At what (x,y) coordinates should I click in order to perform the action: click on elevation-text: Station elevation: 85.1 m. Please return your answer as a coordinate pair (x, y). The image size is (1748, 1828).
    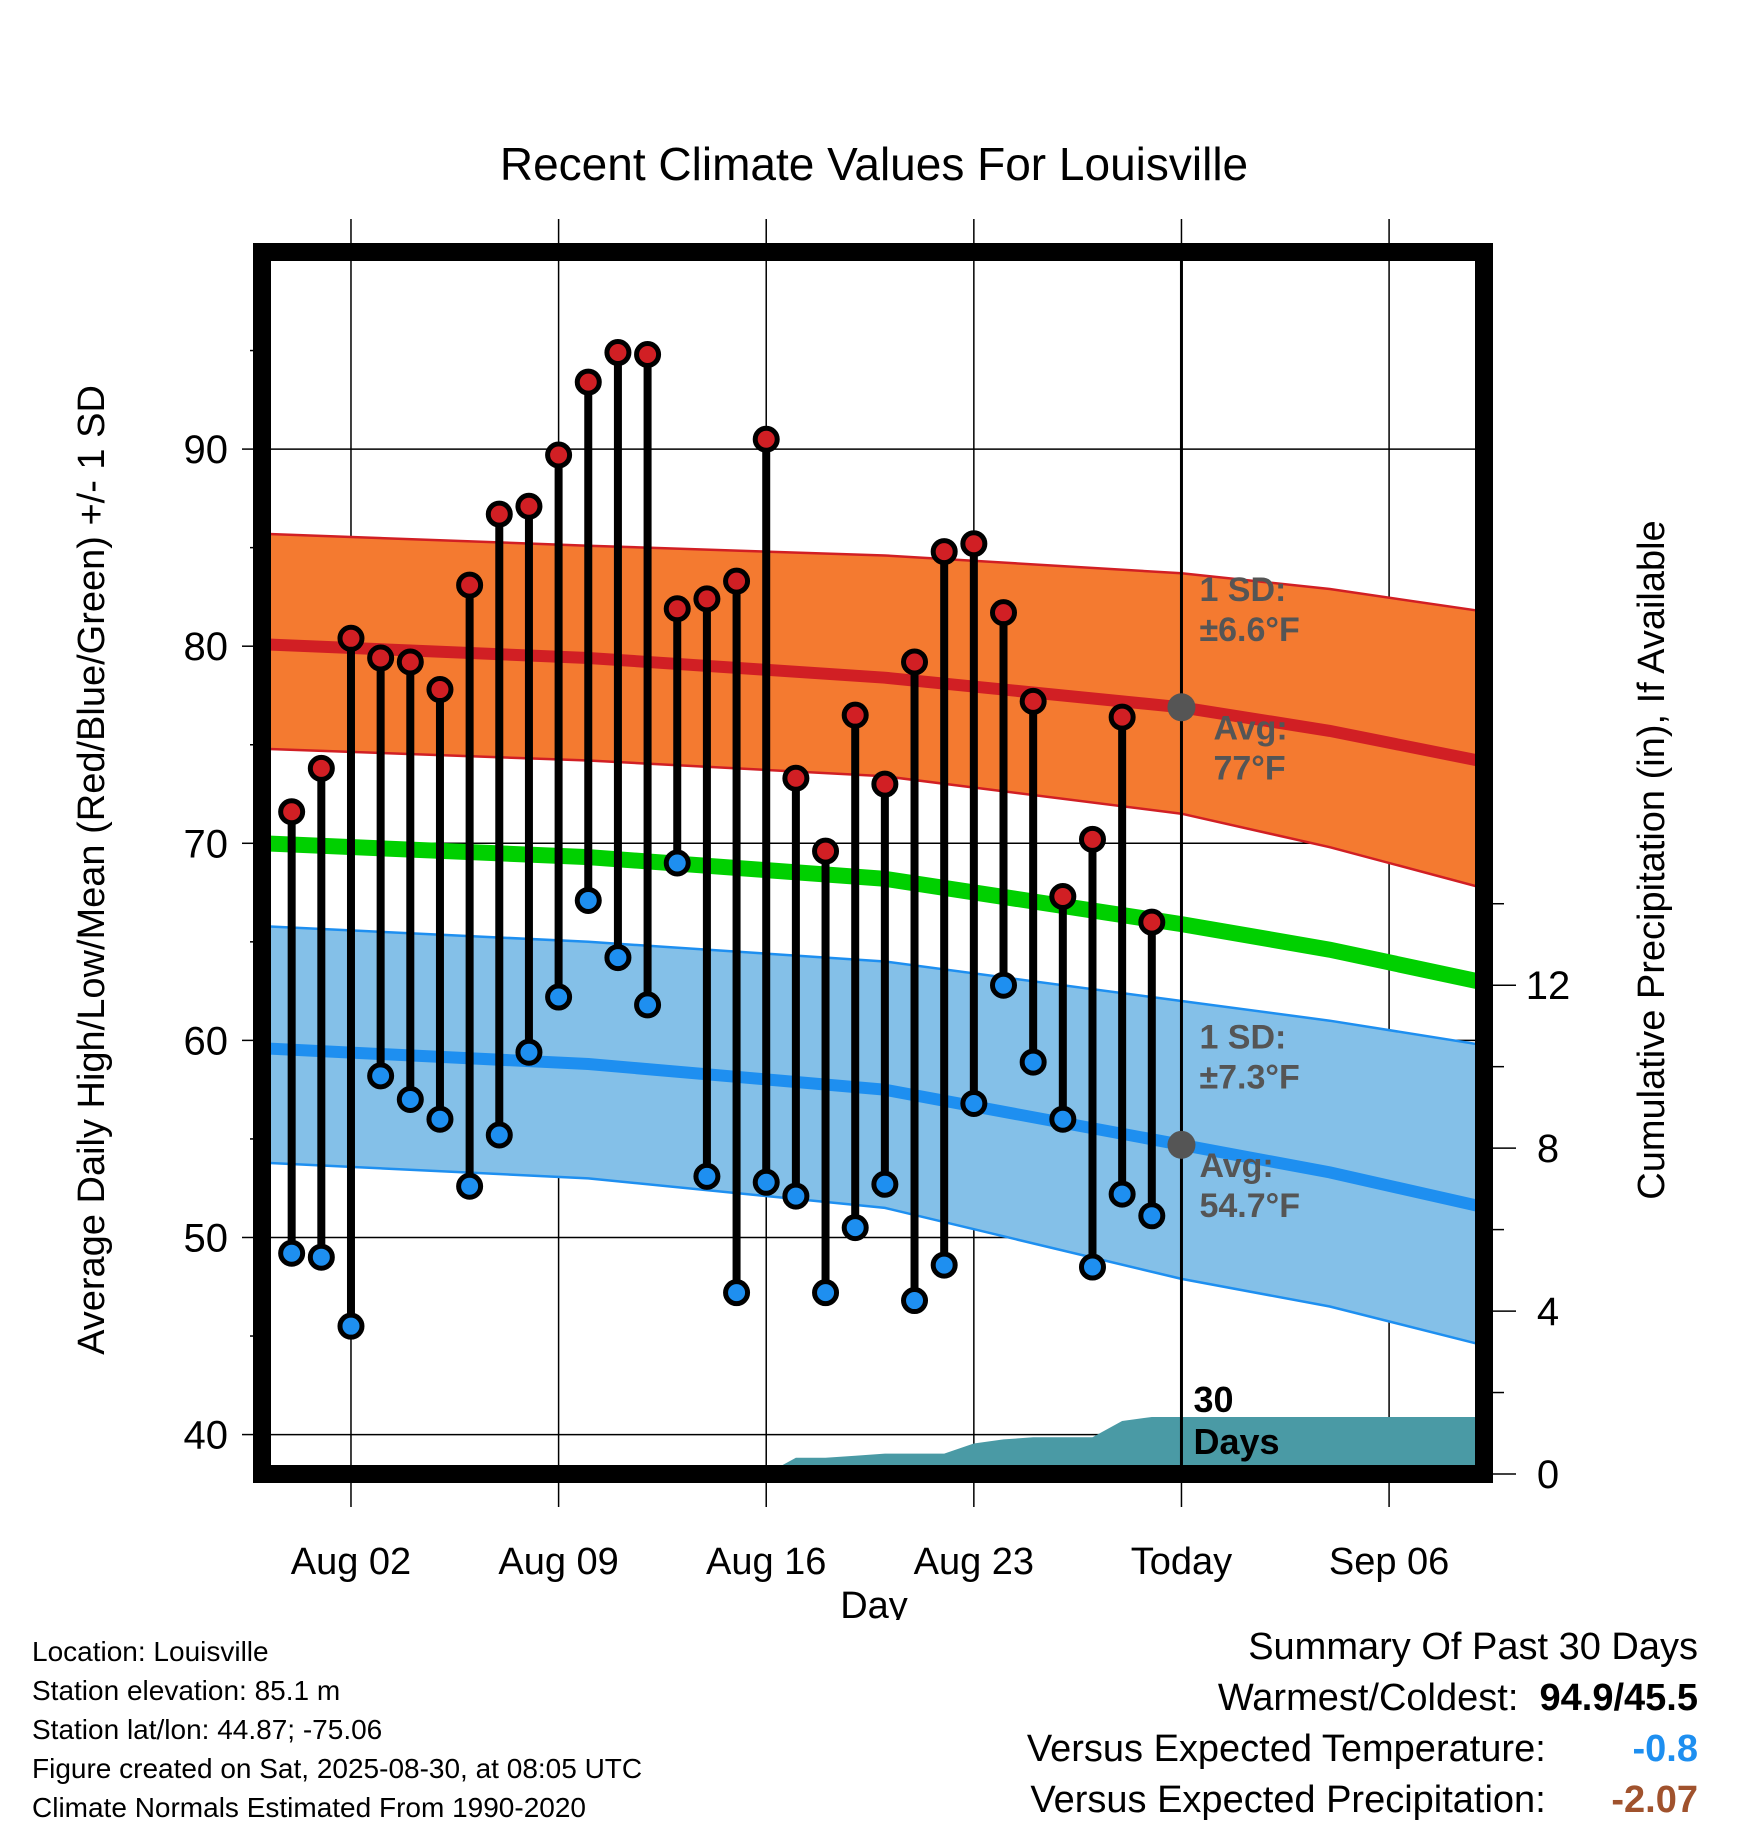
    Looking at the image, I should click on (186, 1690).